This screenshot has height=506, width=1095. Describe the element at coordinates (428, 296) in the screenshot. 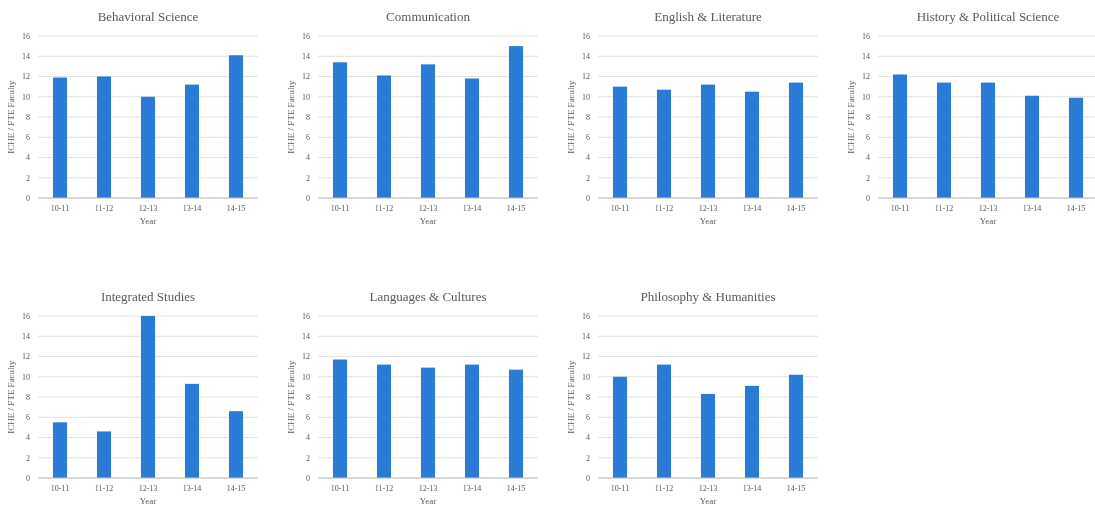

I see `chart-title: Languages & Cultures` at that location.